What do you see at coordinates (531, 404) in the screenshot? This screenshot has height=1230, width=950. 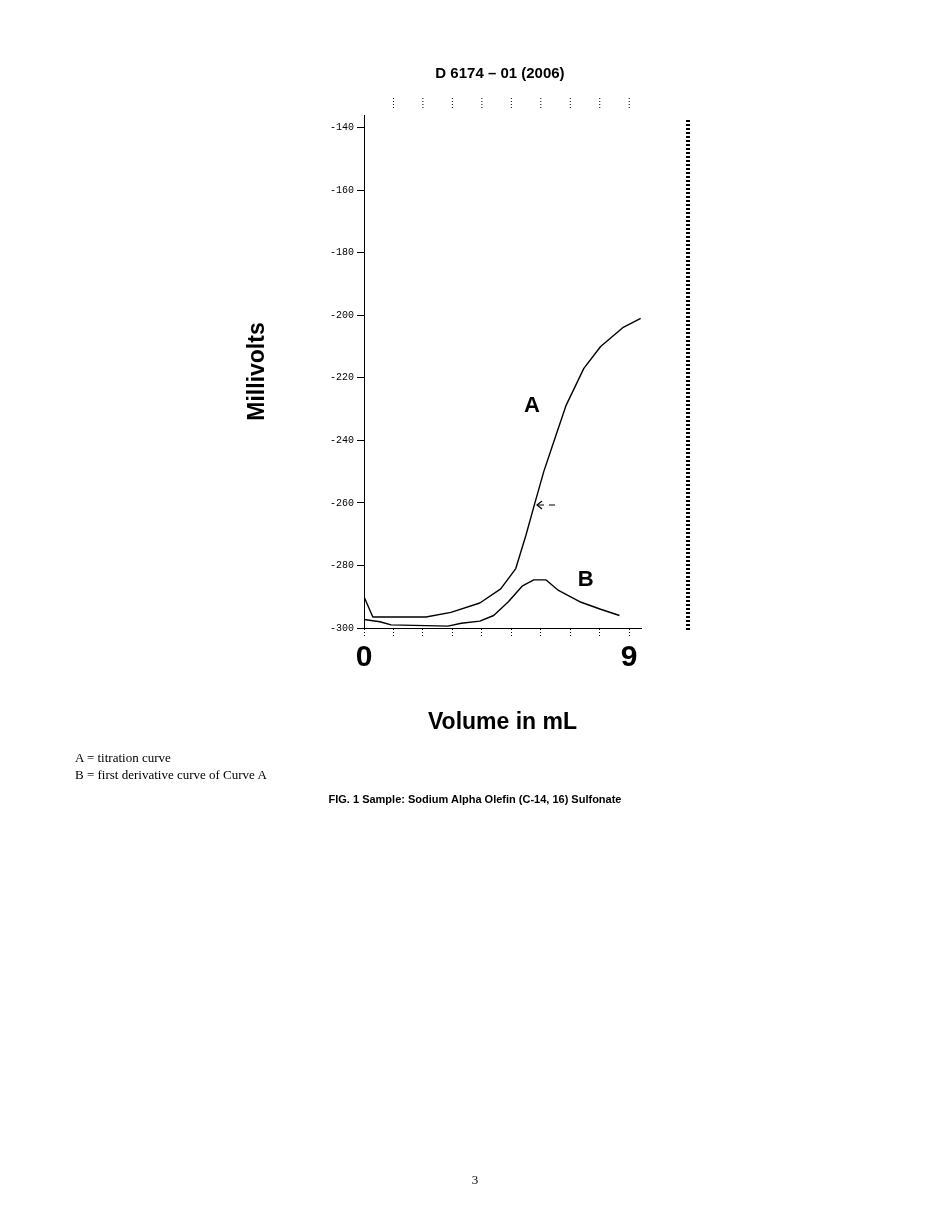 I see `series-label: A` at bounding box center [531, 404].